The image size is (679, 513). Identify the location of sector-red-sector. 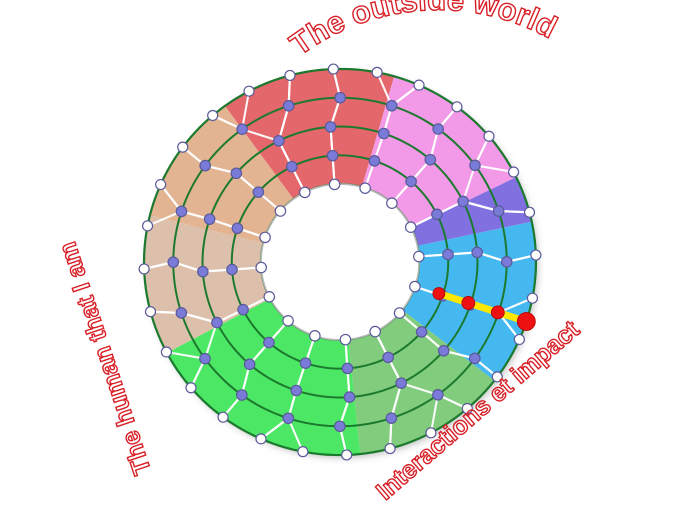
(309, 133).